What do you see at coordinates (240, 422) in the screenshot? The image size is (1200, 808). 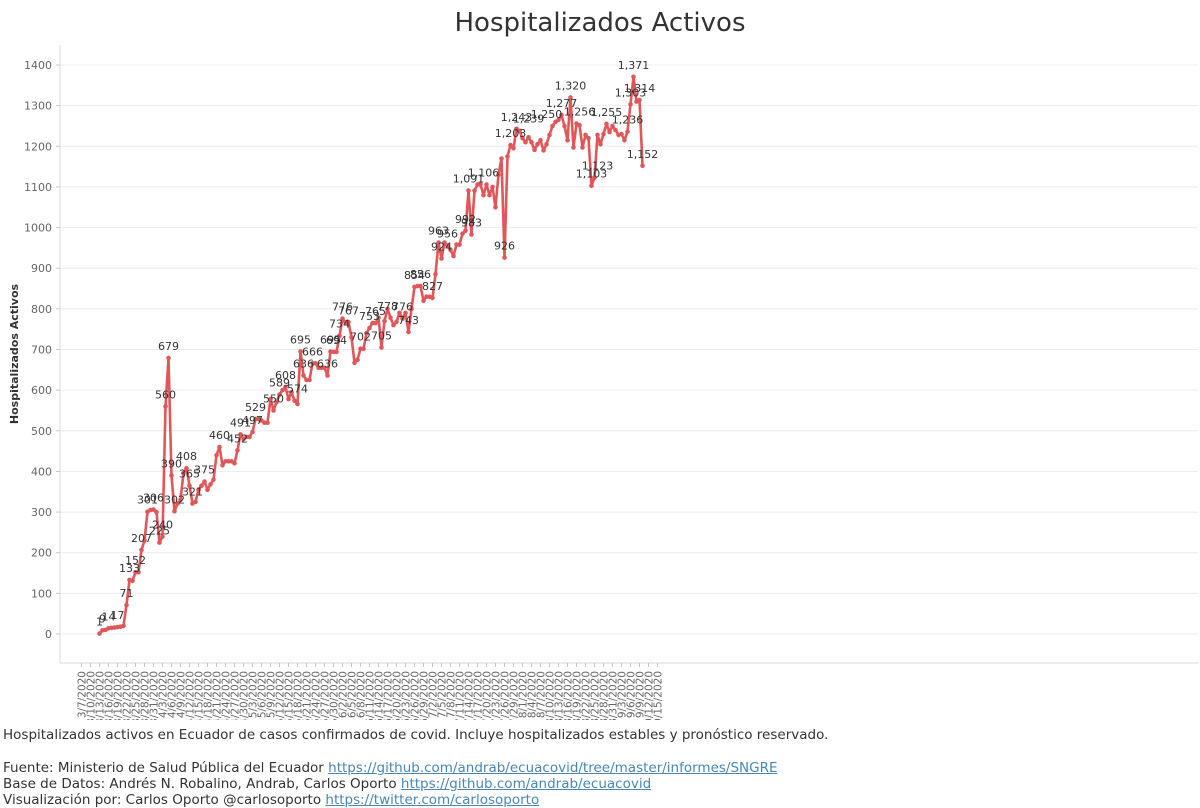 I see `data-label: 491` at bounding box center [240, 422].